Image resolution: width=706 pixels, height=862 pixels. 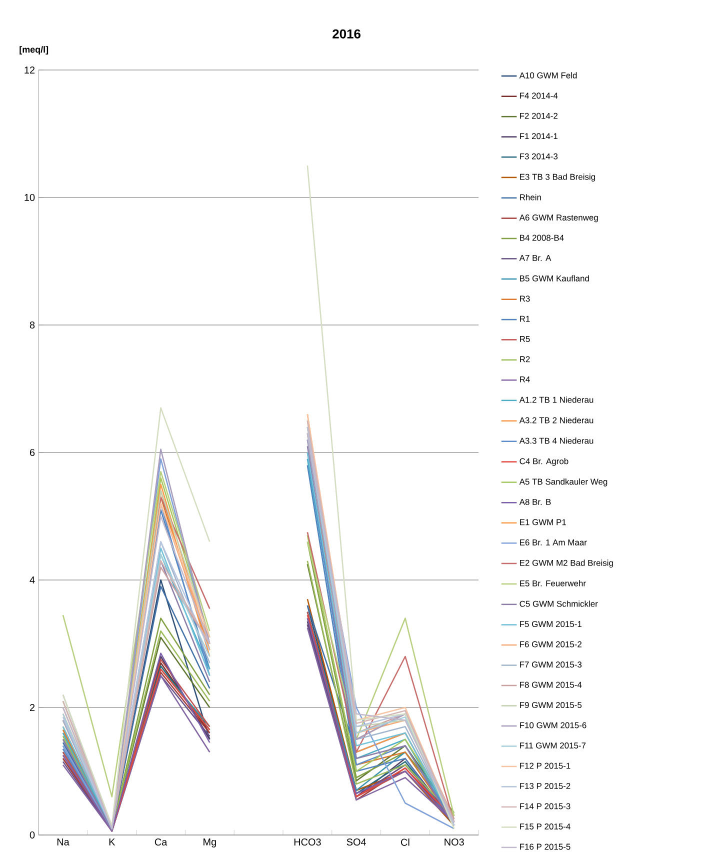 I want to click on legend-label: F2 2014-2, so click(x=539, y=115).